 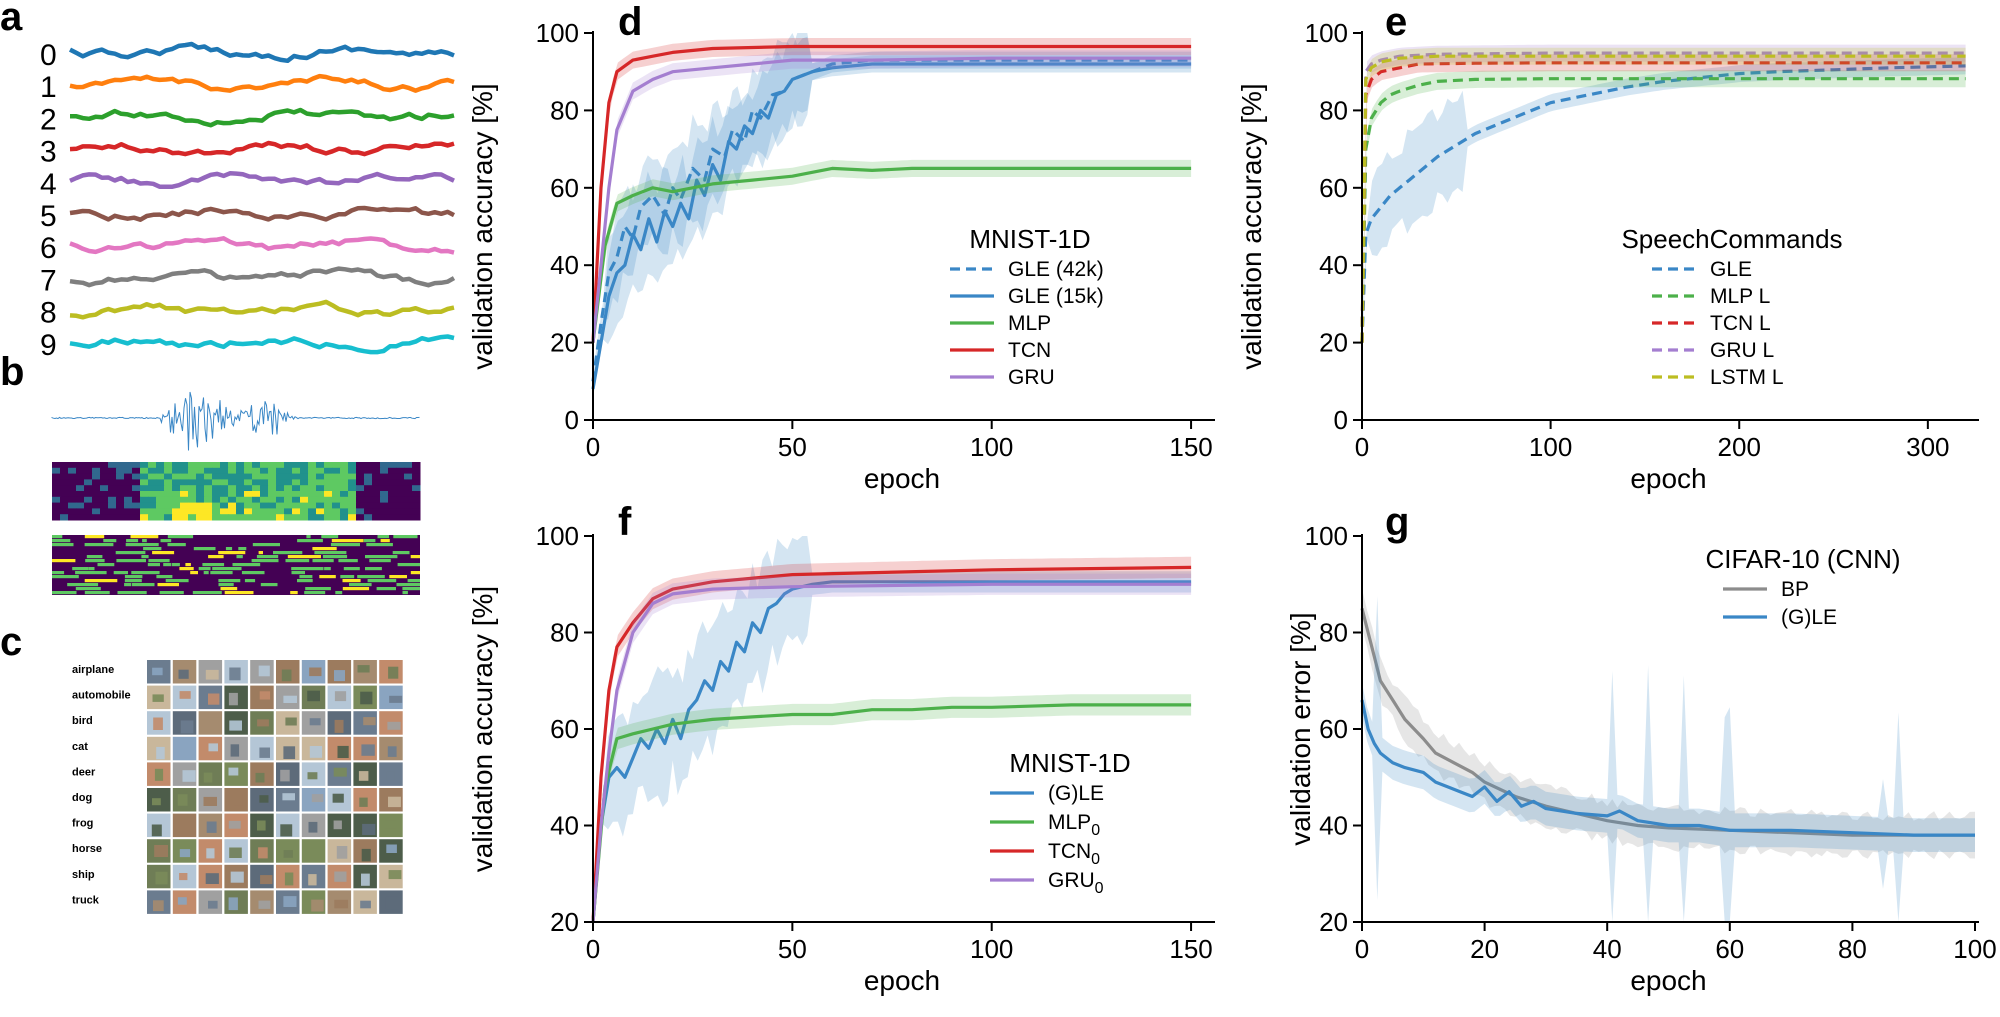 I want to click on line-d-gle-42k-, so click(x=891, y=220).